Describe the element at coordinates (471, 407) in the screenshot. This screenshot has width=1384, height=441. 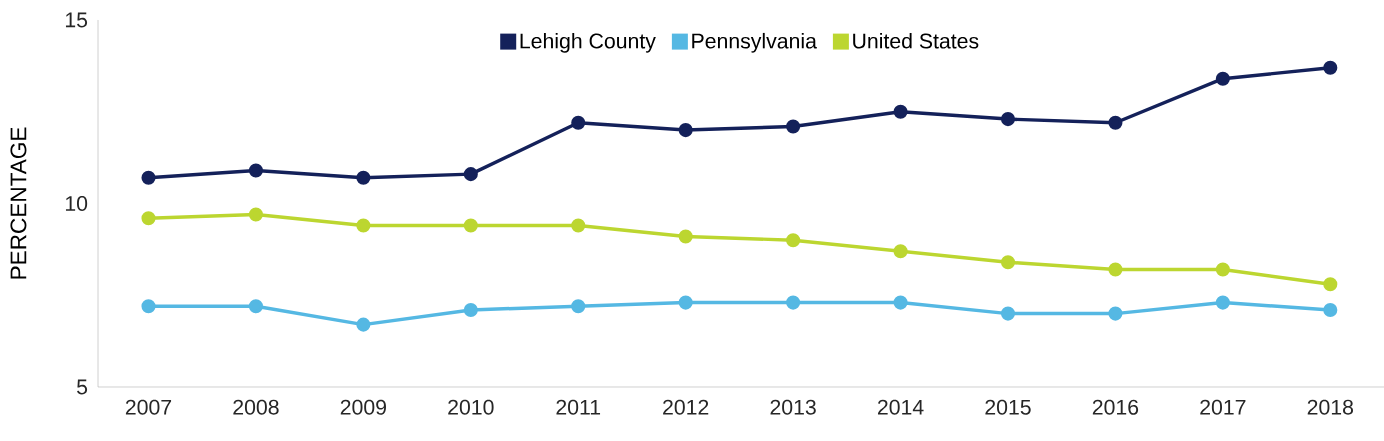
I see `x-tick-label: 2010` at that location.